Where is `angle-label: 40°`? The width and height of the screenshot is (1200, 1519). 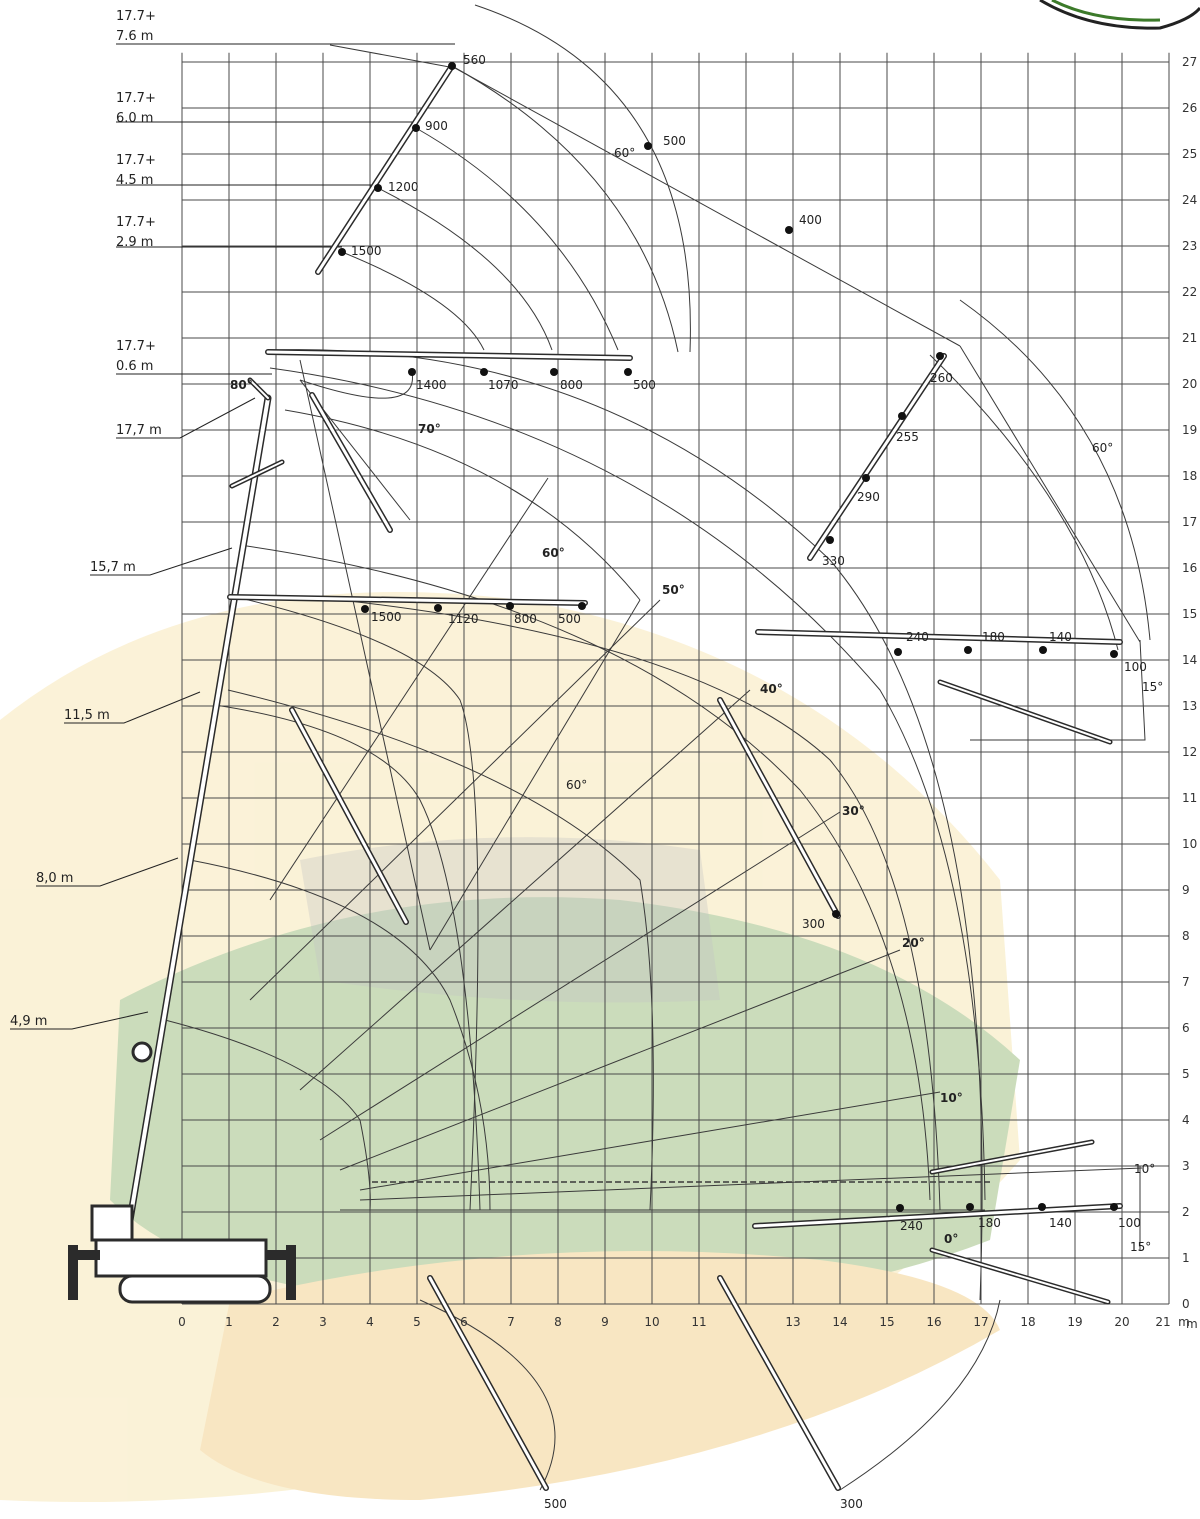
angle-label: 40° is located at coordinates (771, 689).